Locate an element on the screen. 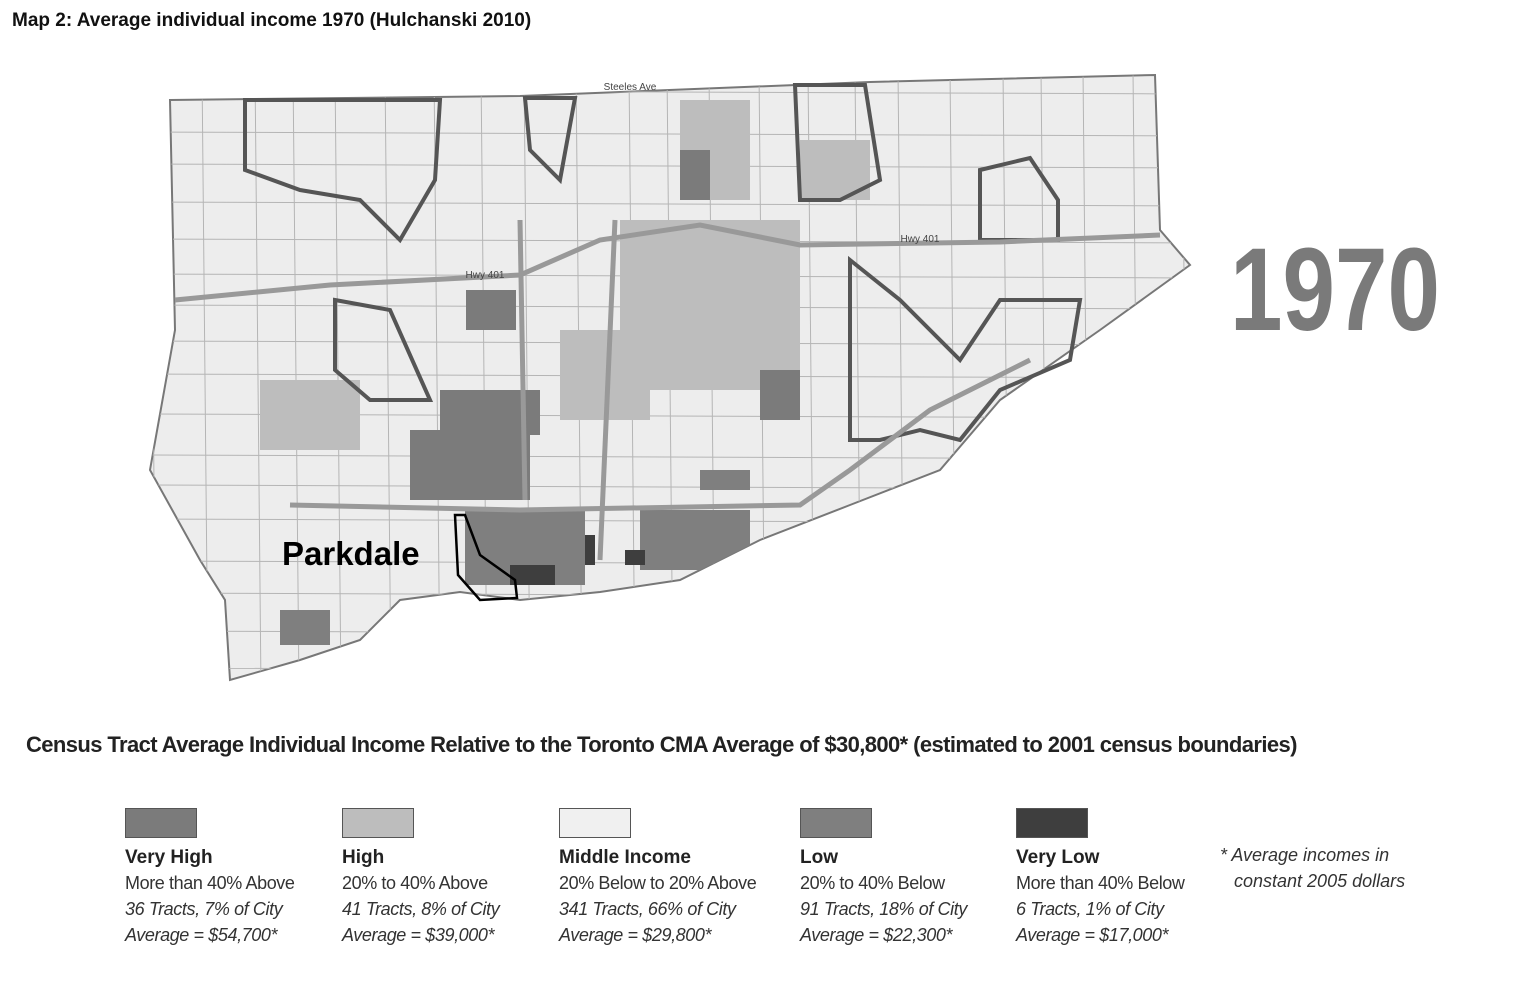 The image size is (1518, 982). legend-name: Middle Income is located at coordinates (625, 857).